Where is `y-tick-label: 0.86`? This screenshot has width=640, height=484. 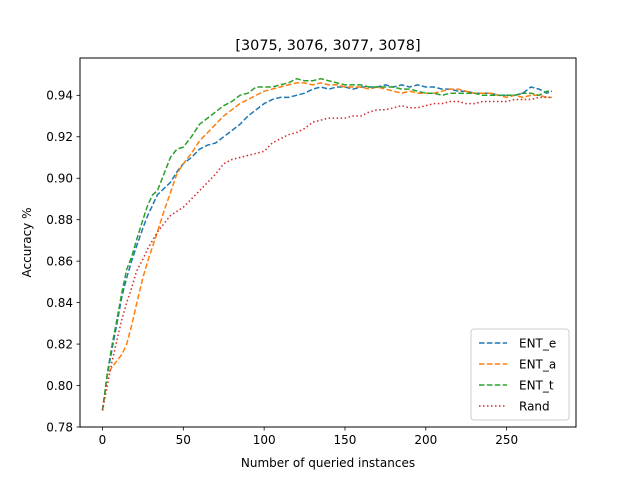
y-tick-label: 0.86 is located at coordinates (59, 261).